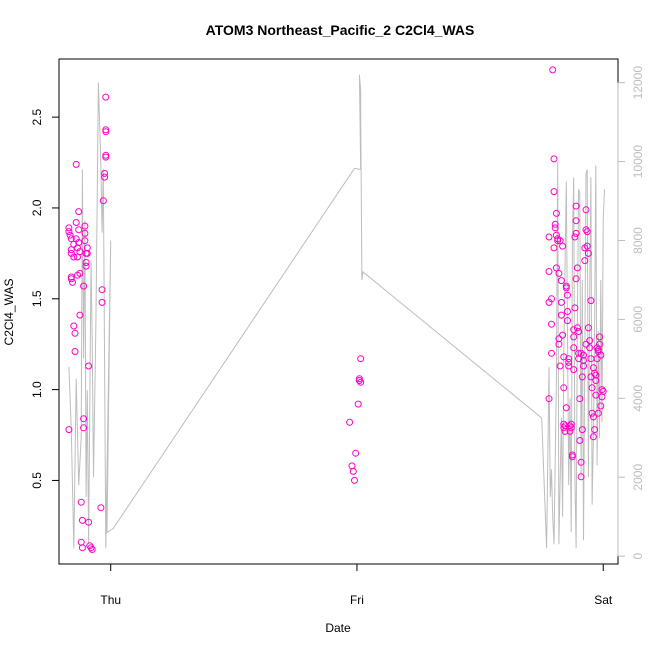  Describe the element at coordinates (356, 585) in the screenshot. I see `bottom-axis: Thu Fri Sat` at that location.